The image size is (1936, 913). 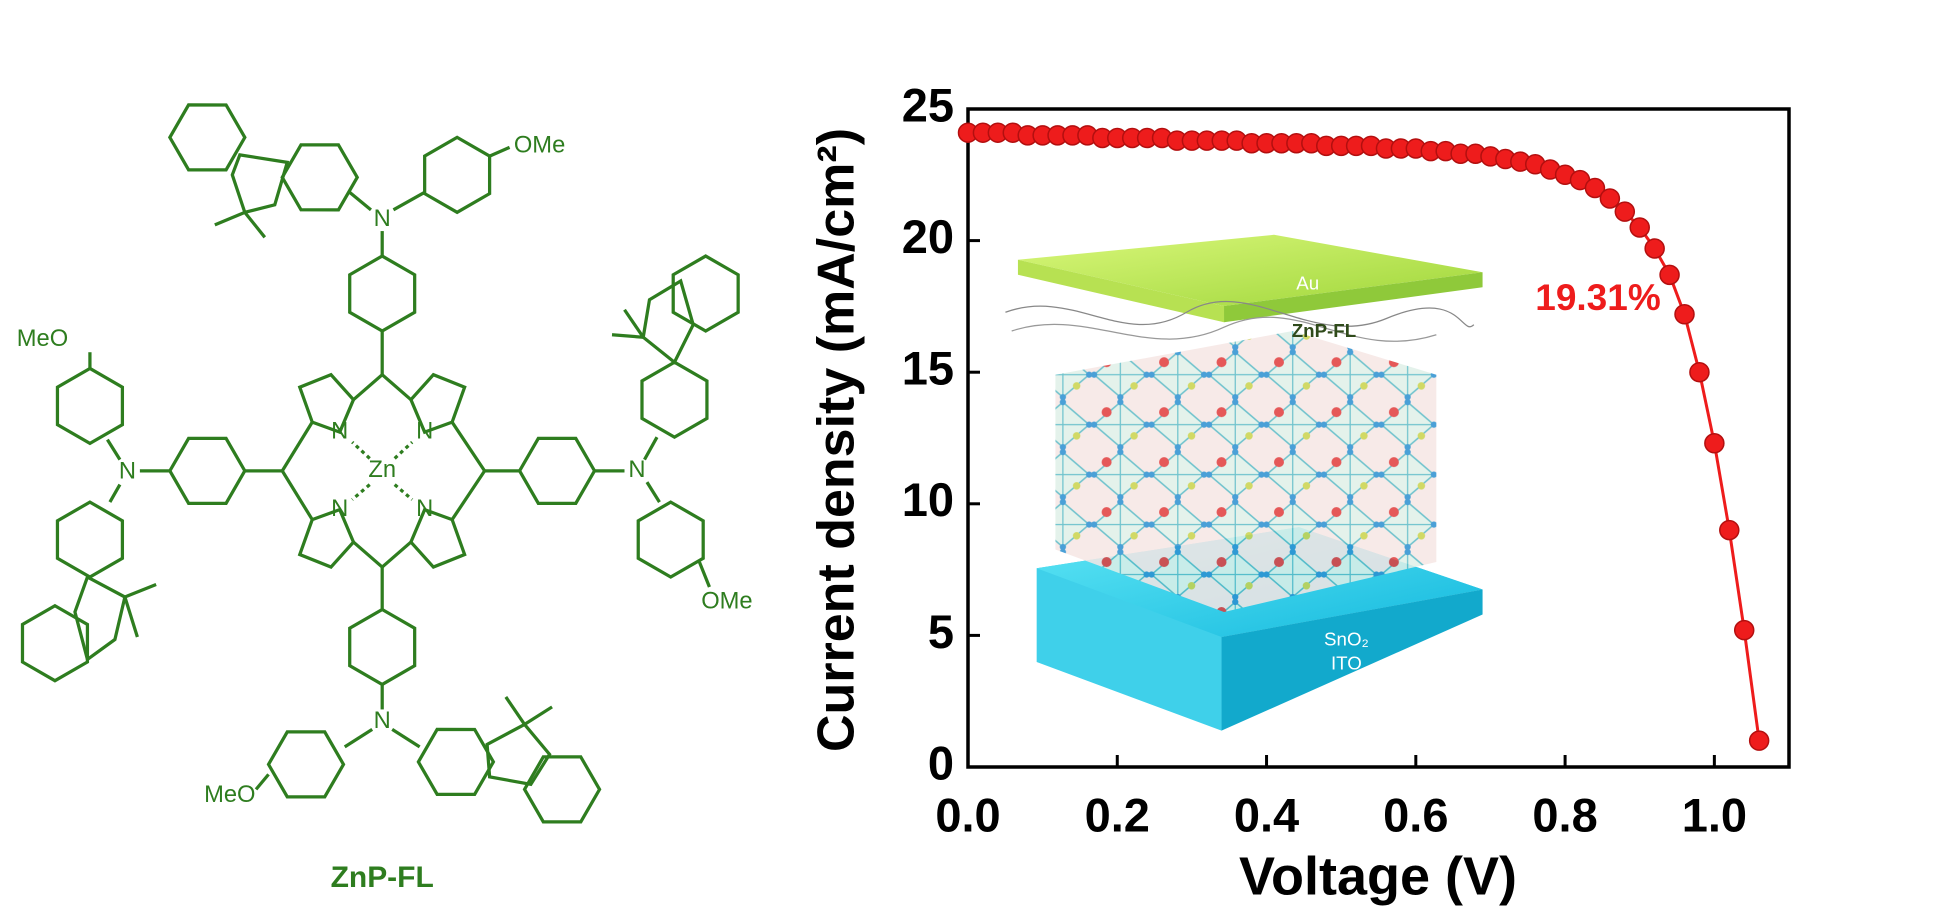 I want to click on x-tick-label: 0.8, so click(x=1564, y=814).